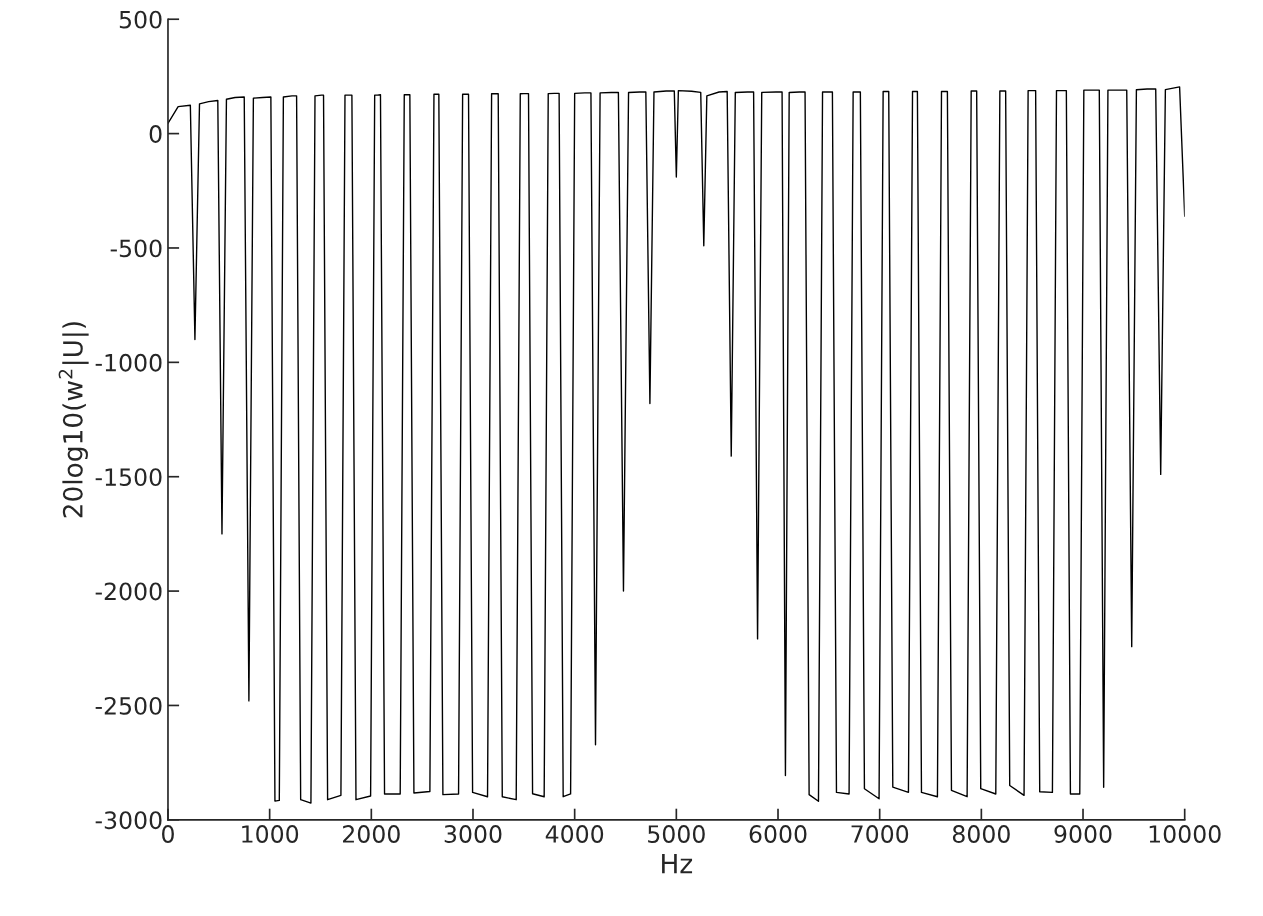 The height and width of the screenshot is (916, 1263). What do you see at coordinates (981, 834) in the screenshot?
I see `x-tick-label: 8000` at bounding box center [981, 834].